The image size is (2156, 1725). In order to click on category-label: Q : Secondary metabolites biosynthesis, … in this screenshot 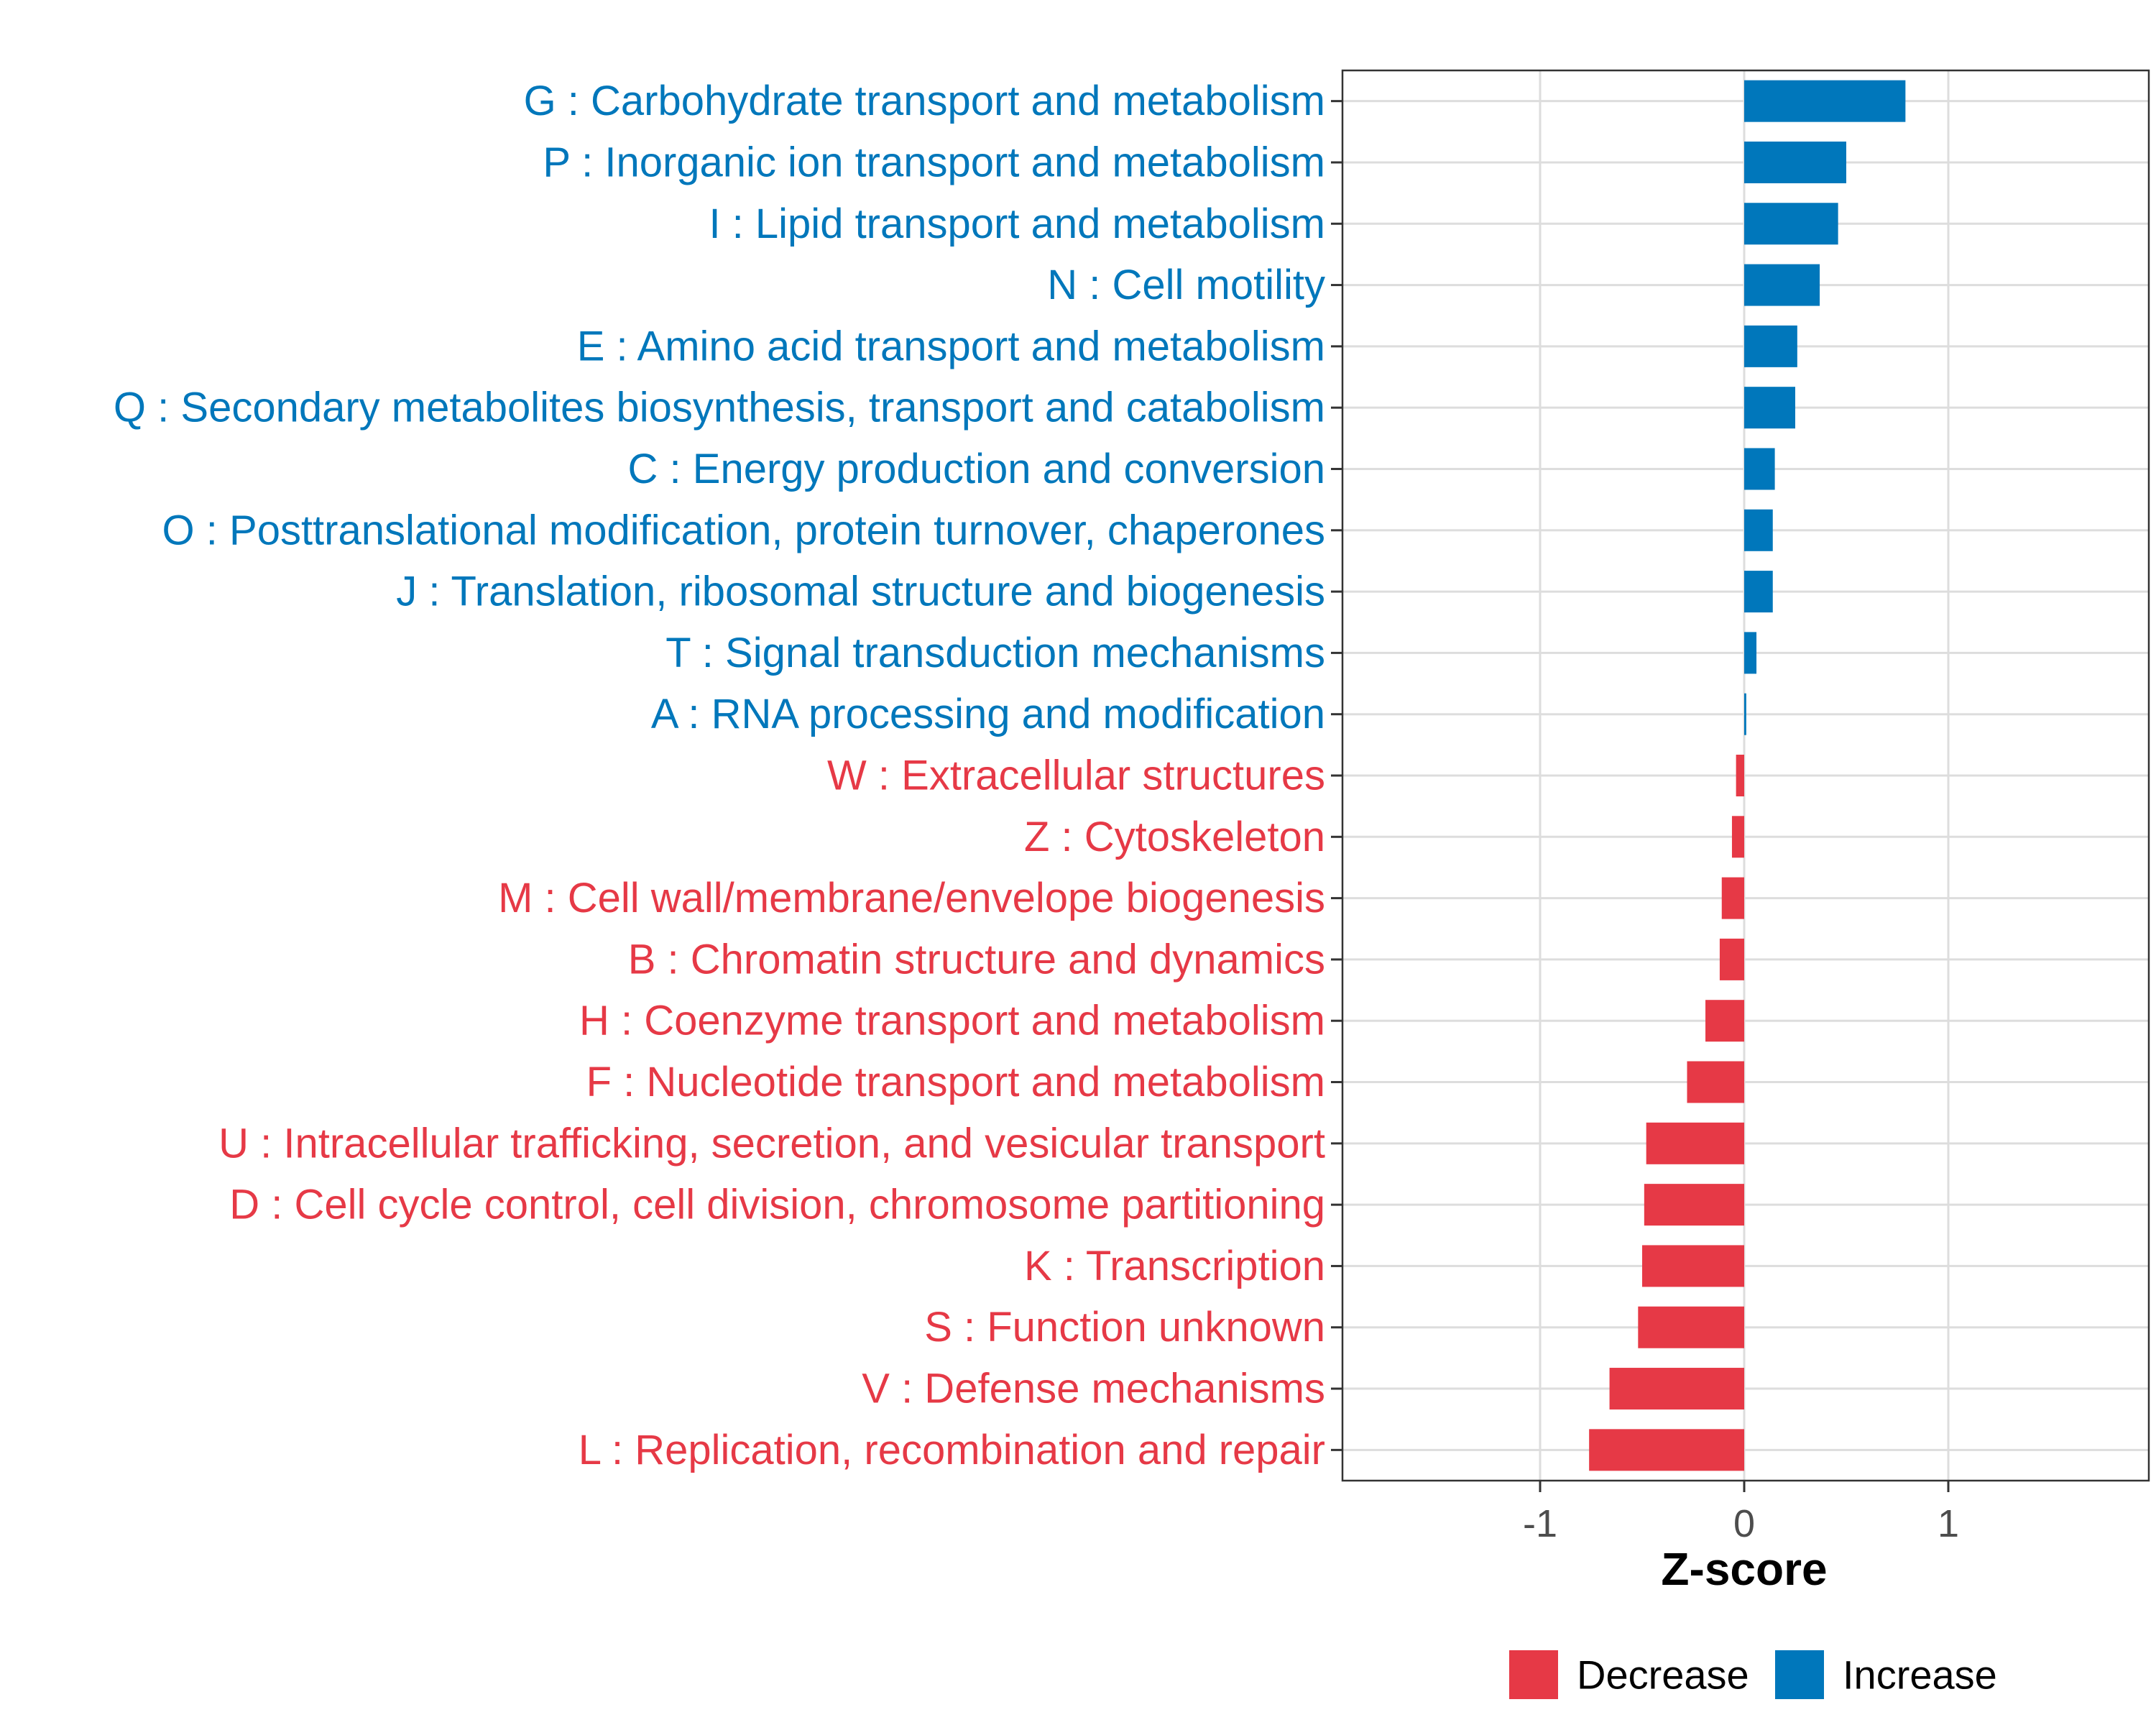, I will do `click(719, 408)`.